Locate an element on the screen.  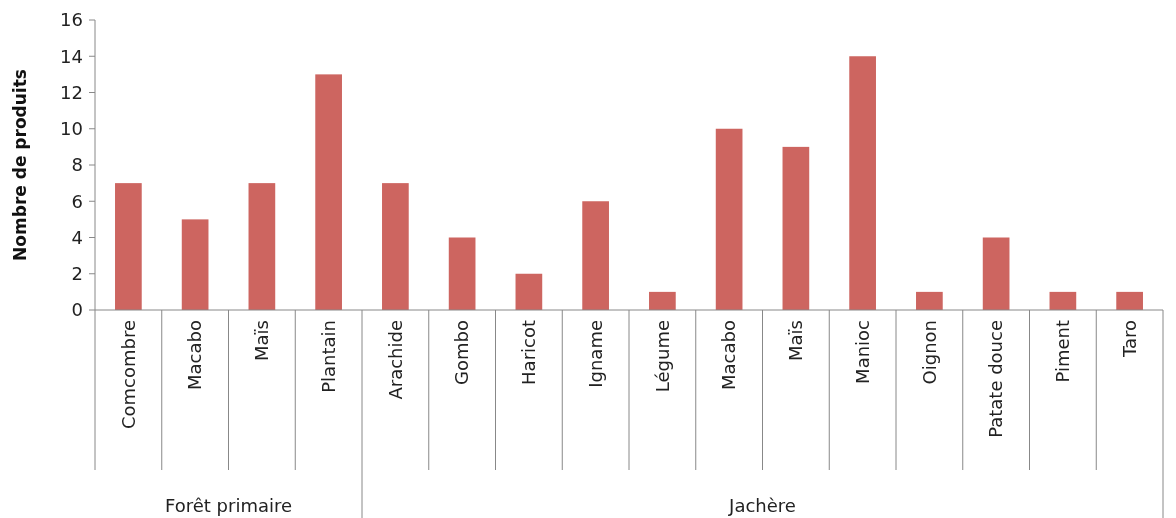
x-tick-label: Légume is located at coordinates (662, 356).